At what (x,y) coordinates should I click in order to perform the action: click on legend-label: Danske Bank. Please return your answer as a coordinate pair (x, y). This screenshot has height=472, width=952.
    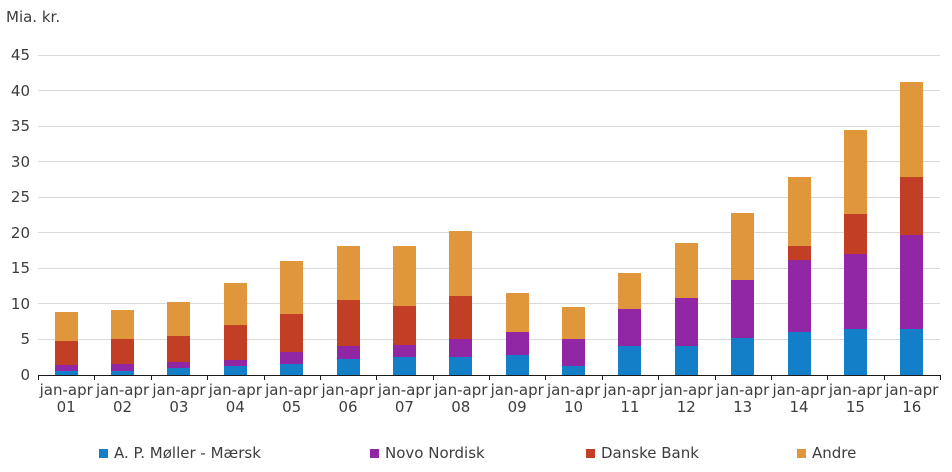
    Looking at the image, I should click on (650, 453).